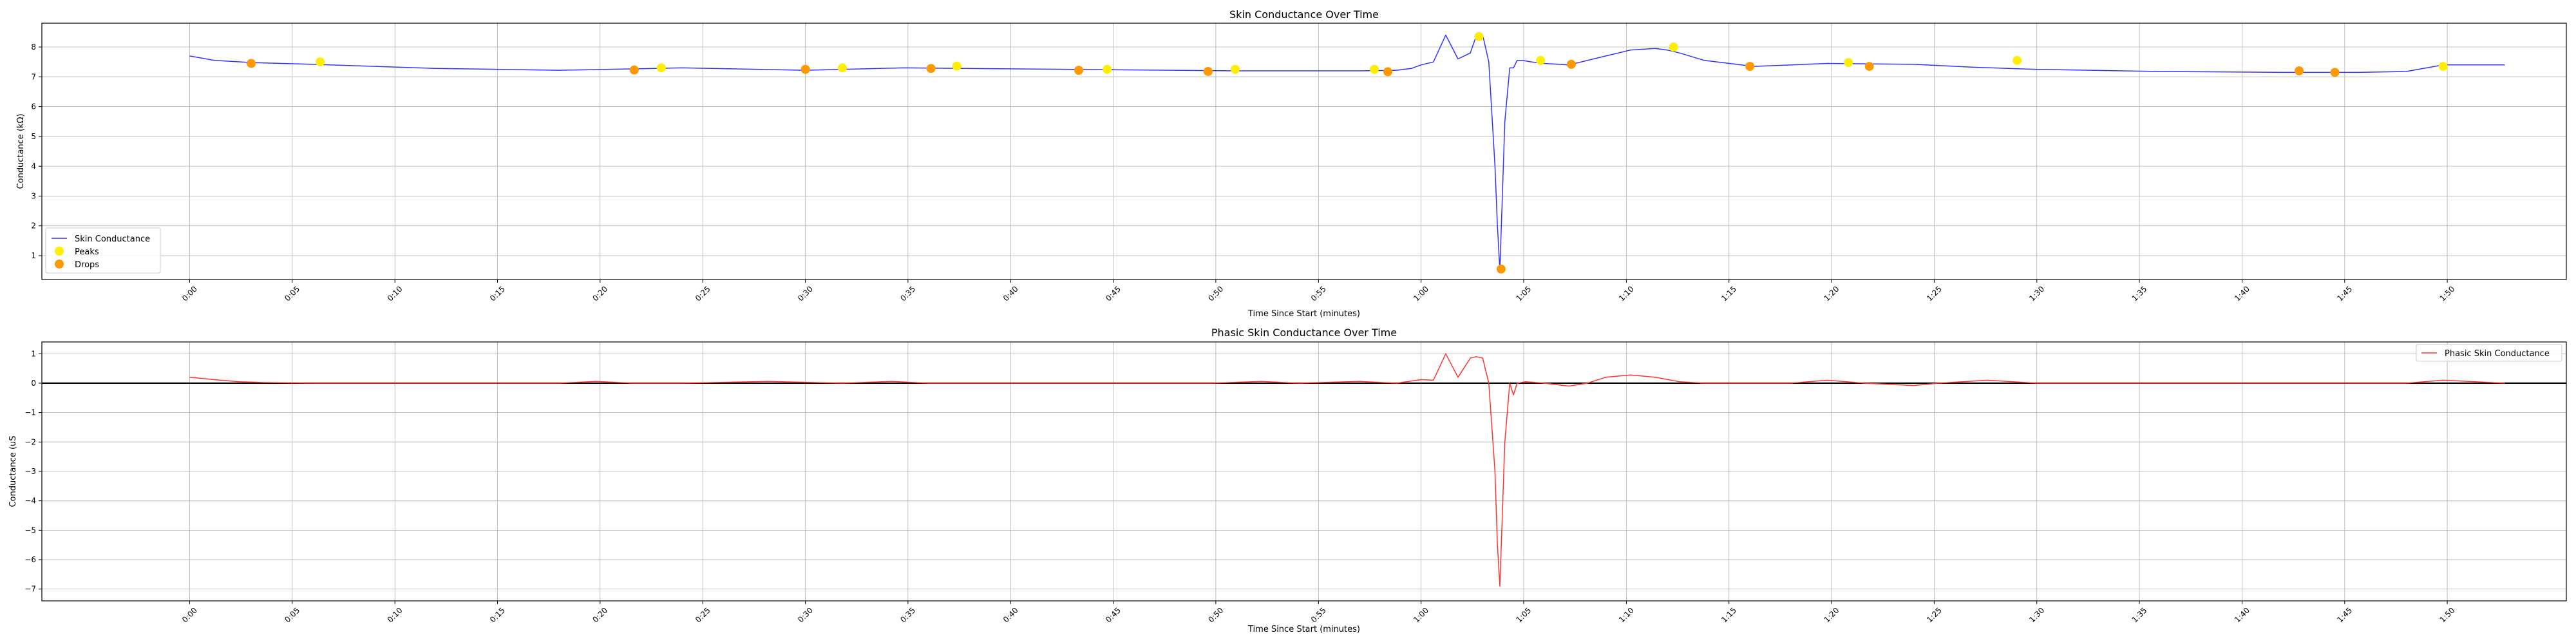  Describe the element at coordinates (36, 151) in the screenshot. I see `conductance-y-ticks: 1 2 3 4 5 6 7 8` at that location.